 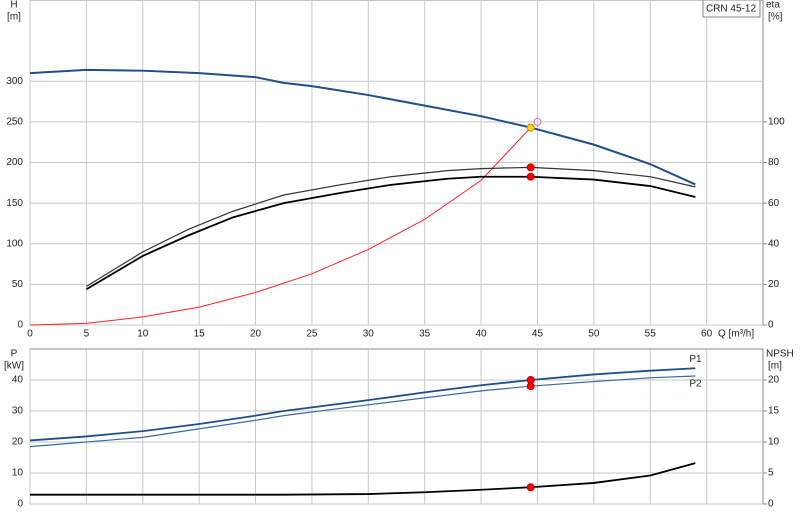 I want to click on y-tick-label: 50, so click(x=18, y=284).